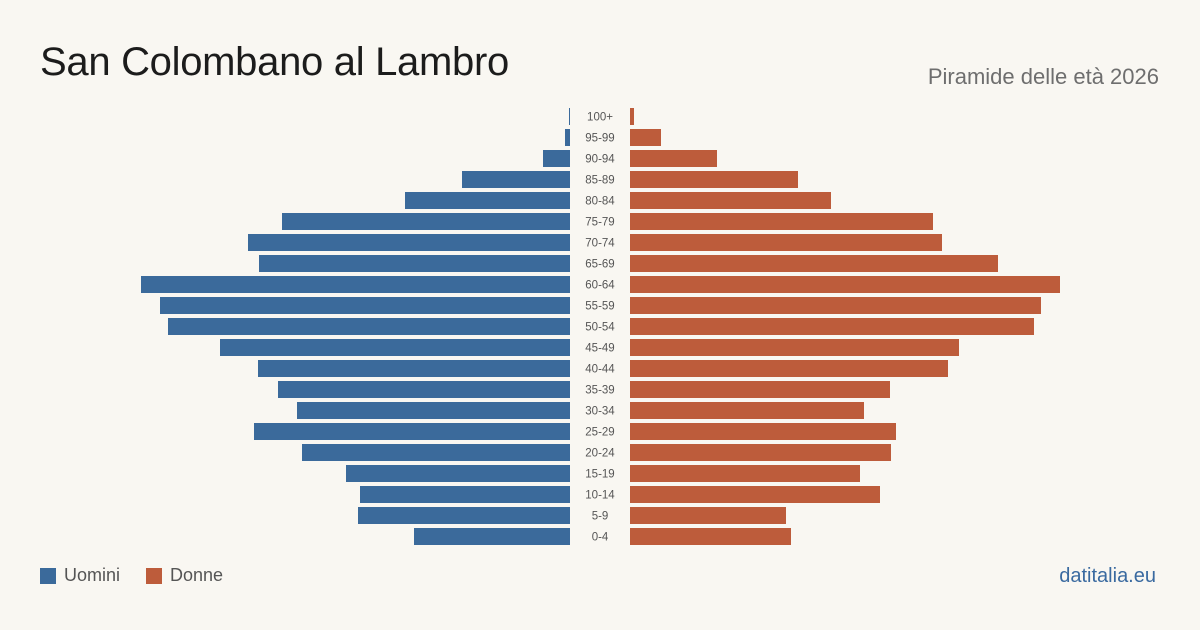 This screenshot has height=630, width=1200. Describe the element at coordinates (92, 575) in the screenshot. I see `legend-label-men: Uomini` at that location.